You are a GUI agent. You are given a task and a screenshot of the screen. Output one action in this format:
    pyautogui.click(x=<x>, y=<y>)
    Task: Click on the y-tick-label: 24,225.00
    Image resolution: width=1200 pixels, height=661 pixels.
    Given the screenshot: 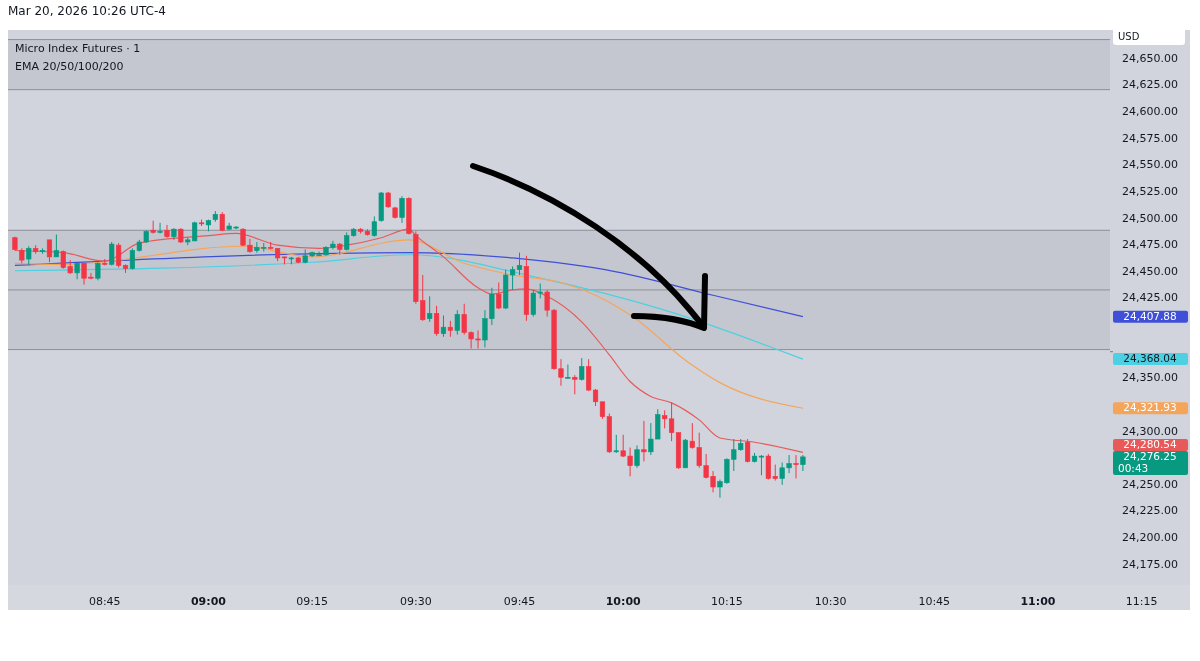 What is the action you would take?
    pyautogui.click(x=1150, y=511)
    